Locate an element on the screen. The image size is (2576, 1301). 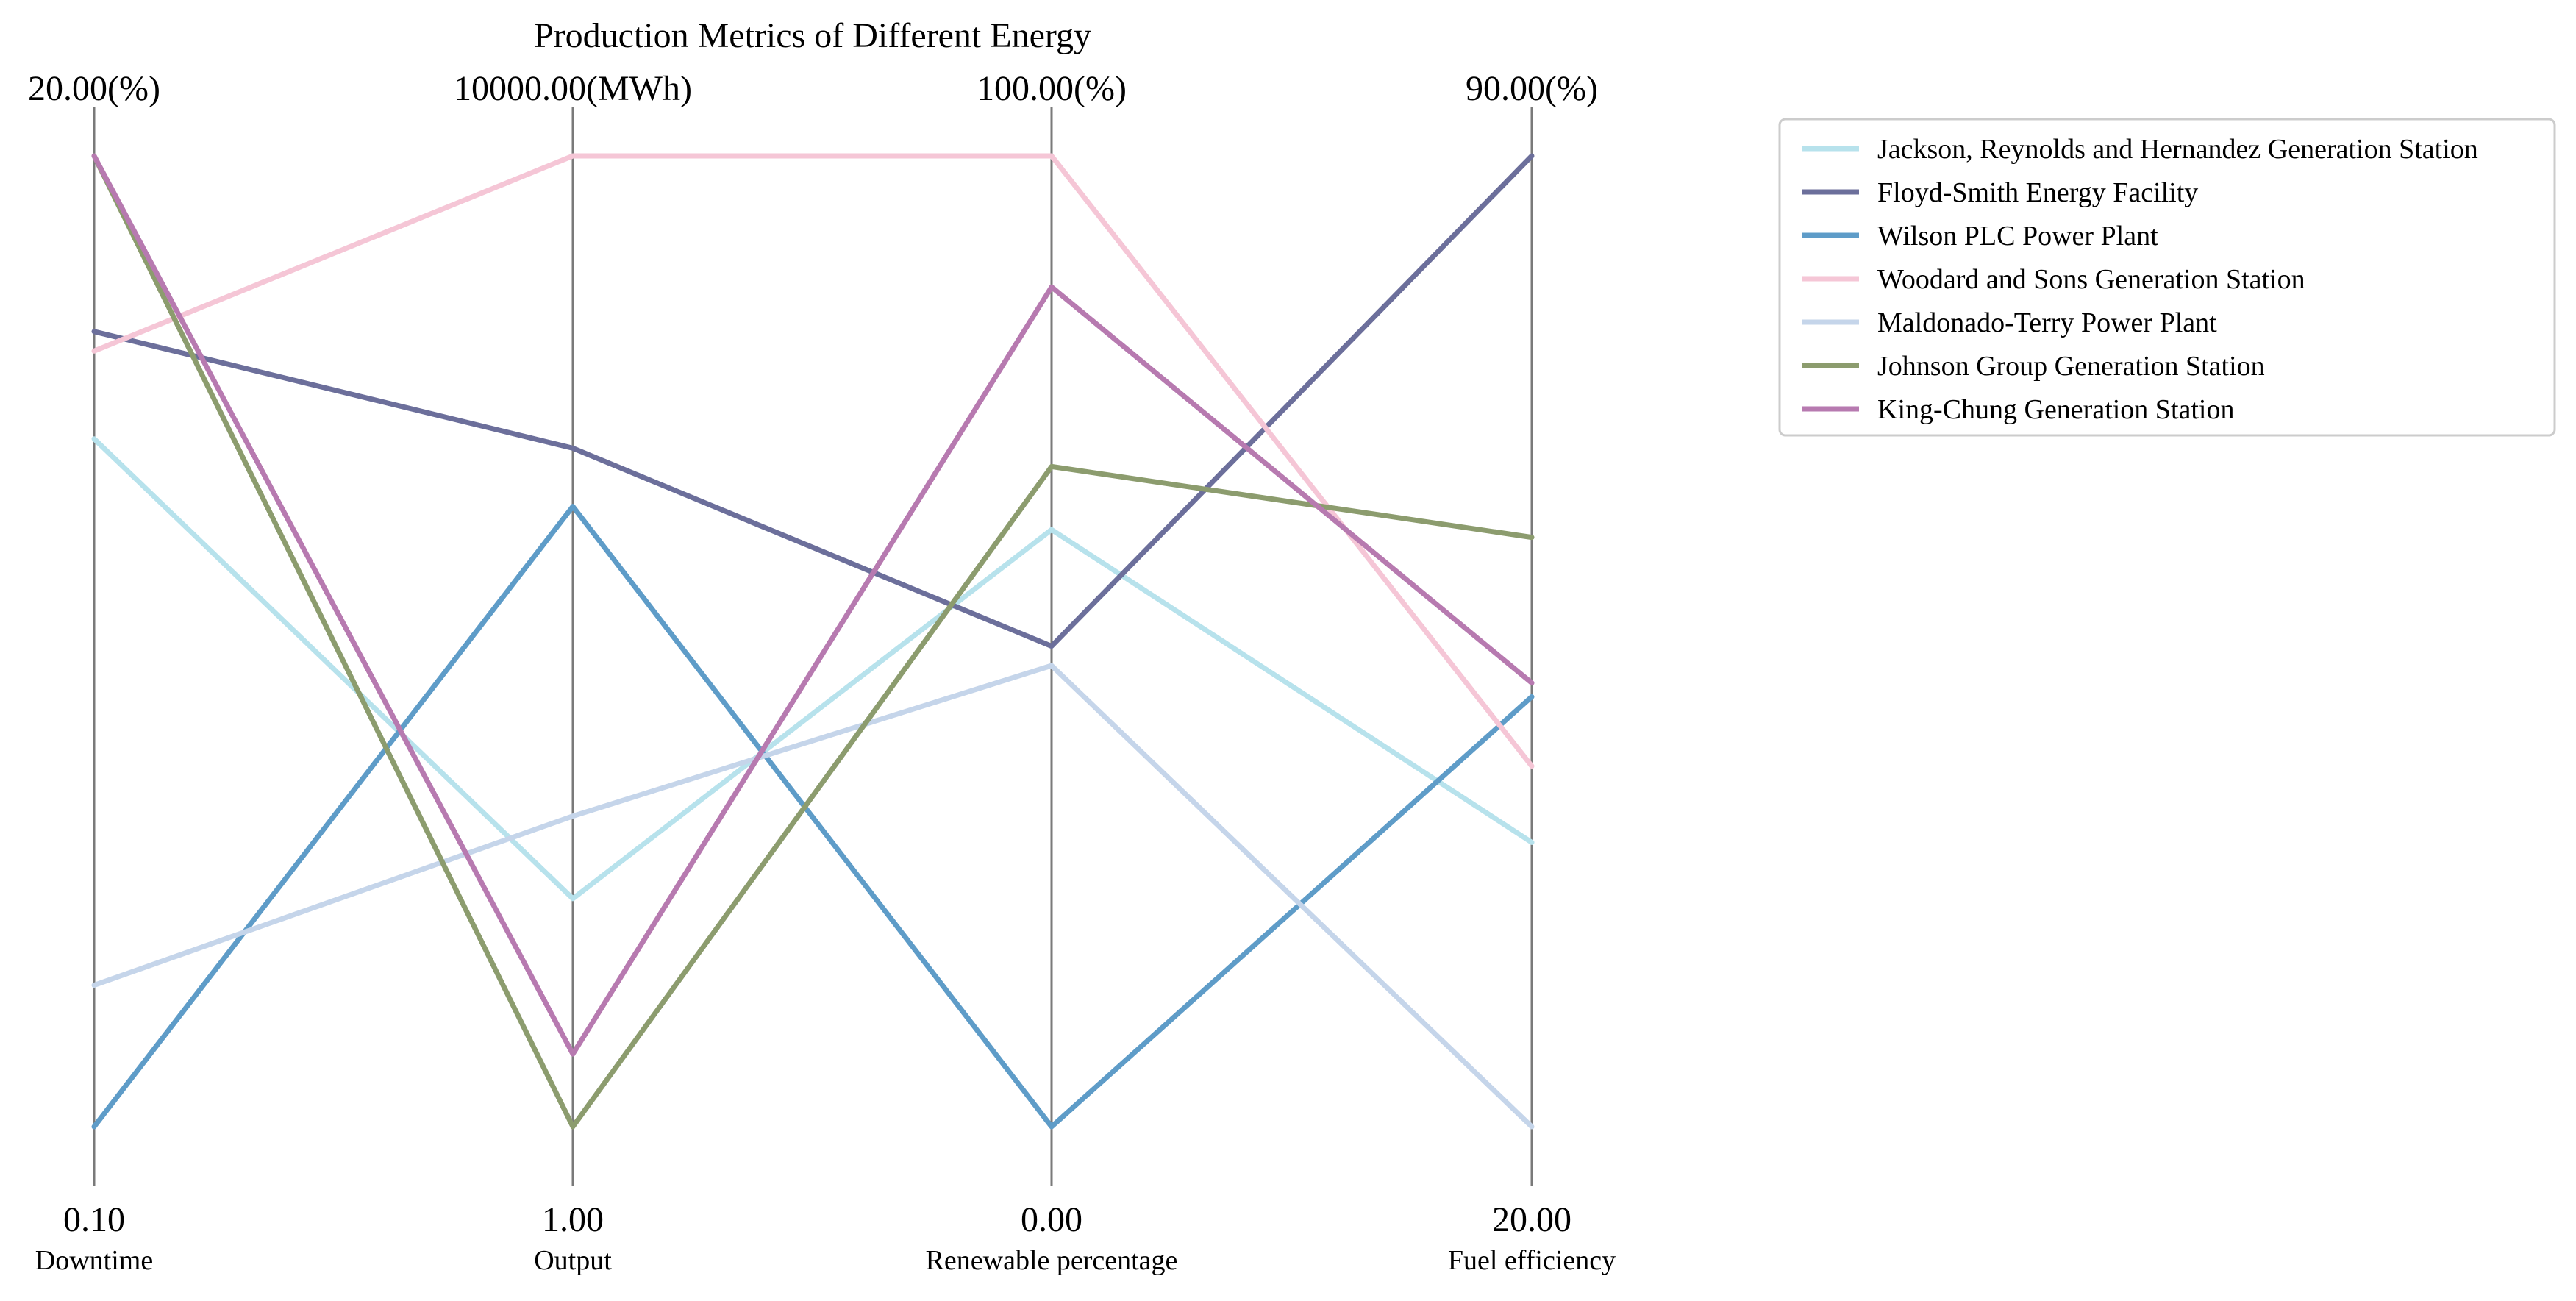
axis-name-label: Output is located at coordinates (573, 1260).